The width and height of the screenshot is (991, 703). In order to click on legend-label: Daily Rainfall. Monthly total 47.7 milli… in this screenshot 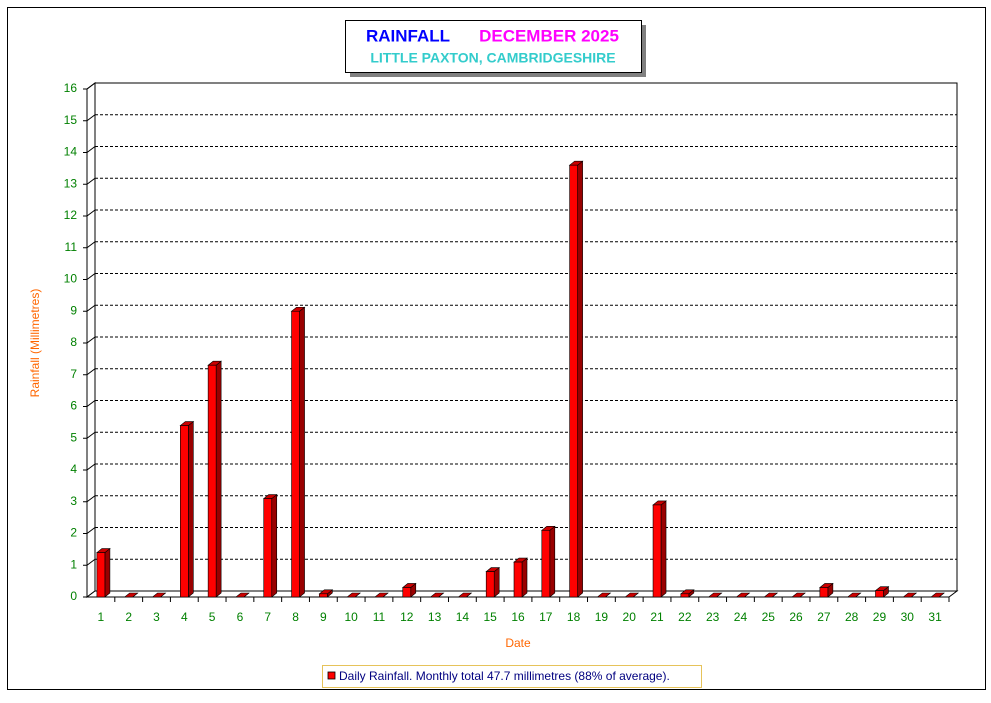, I will do `click(504, 676)`.